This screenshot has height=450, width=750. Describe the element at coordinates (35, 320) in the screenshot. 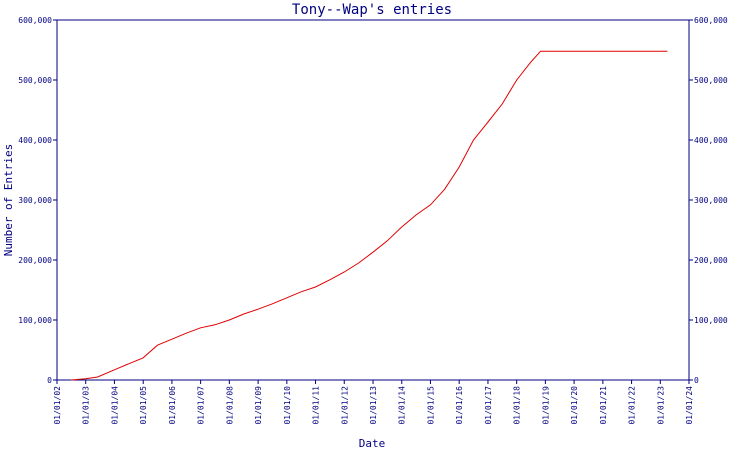

I see `y-tick-label-left: 100,000` at that location.